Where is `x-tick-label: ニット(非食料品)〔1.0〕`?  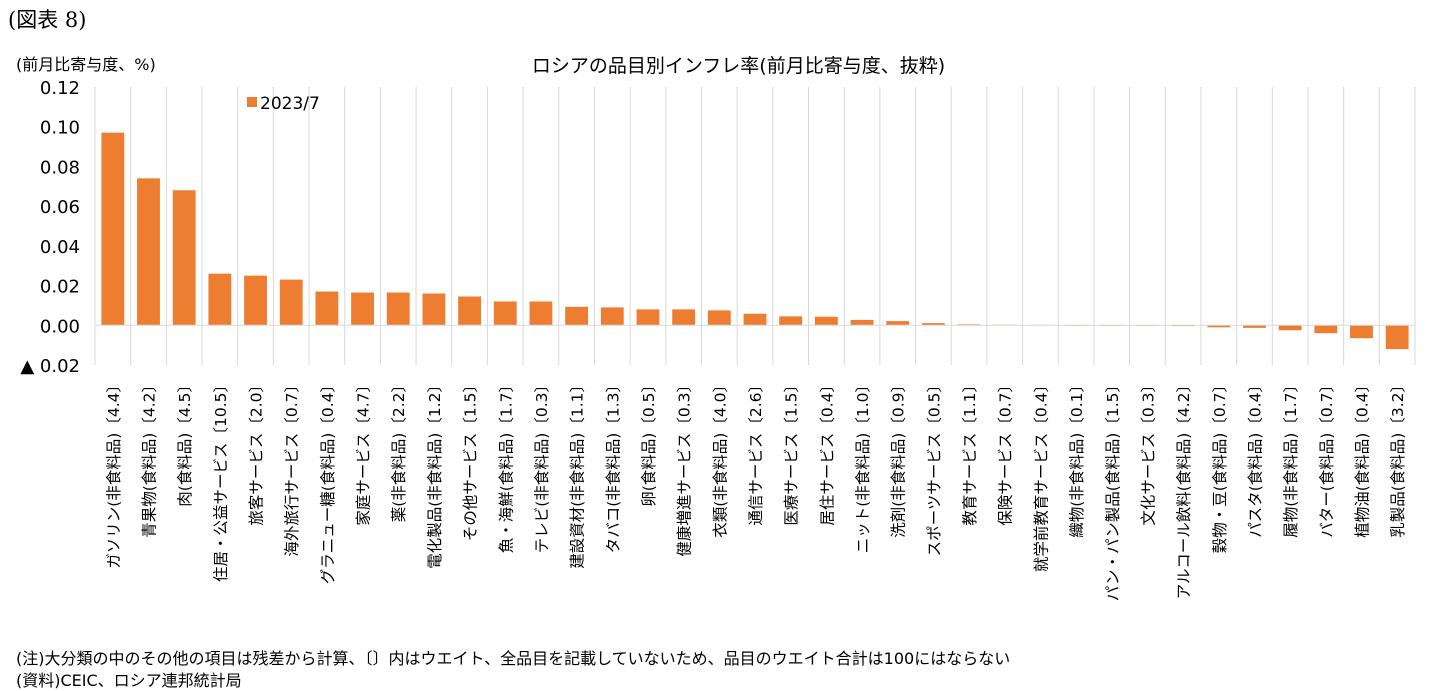 x-tick-label: ニット(非食料品)〔1.0〕 is located at coordinates (863, 465).